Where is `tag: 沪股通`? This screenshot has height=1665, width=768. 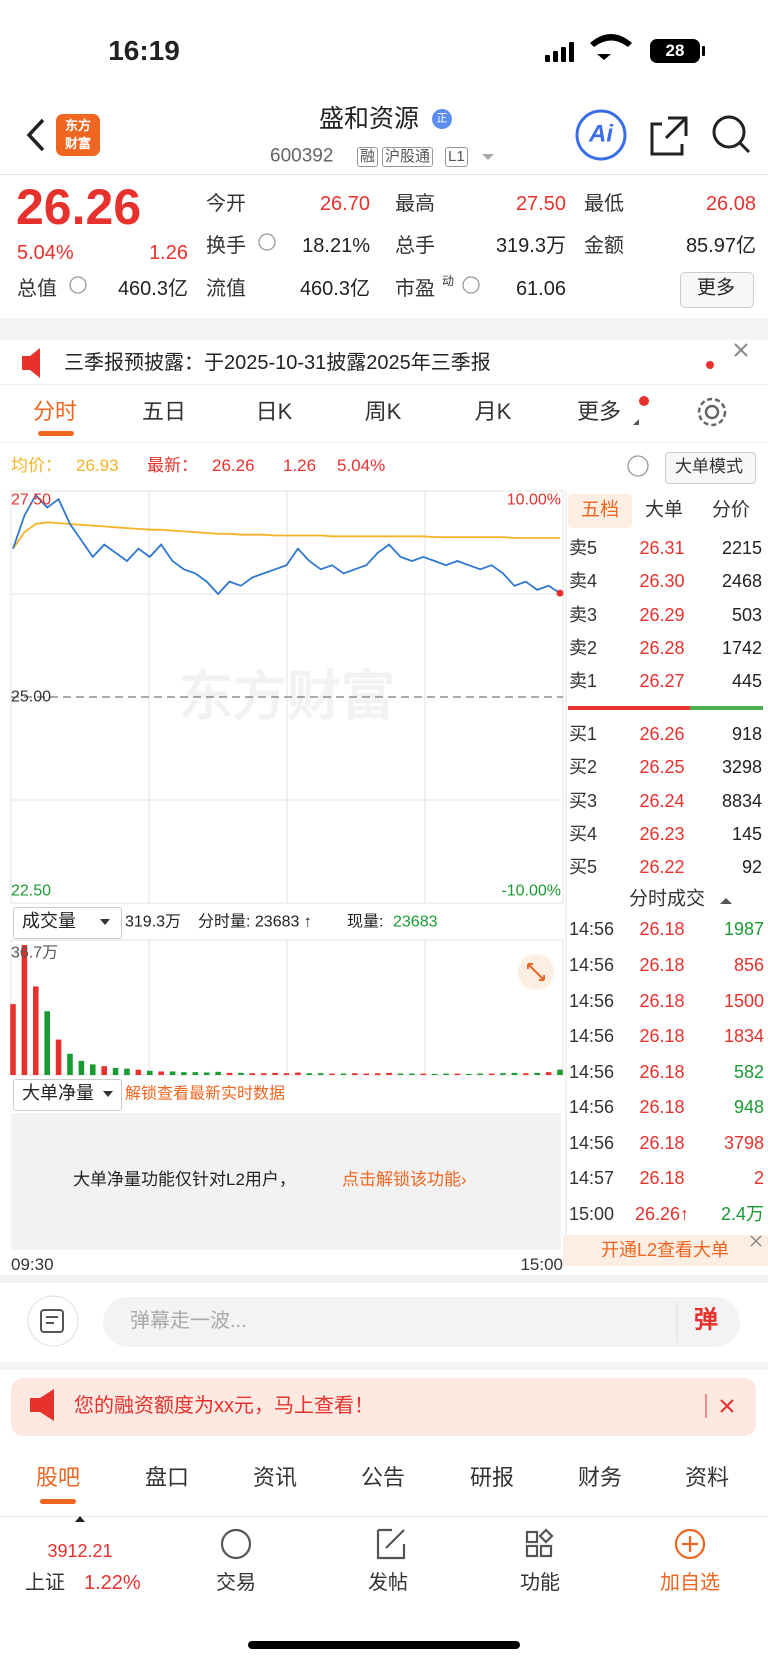 tag: 沪股通 is located at coordinates (408, 157).